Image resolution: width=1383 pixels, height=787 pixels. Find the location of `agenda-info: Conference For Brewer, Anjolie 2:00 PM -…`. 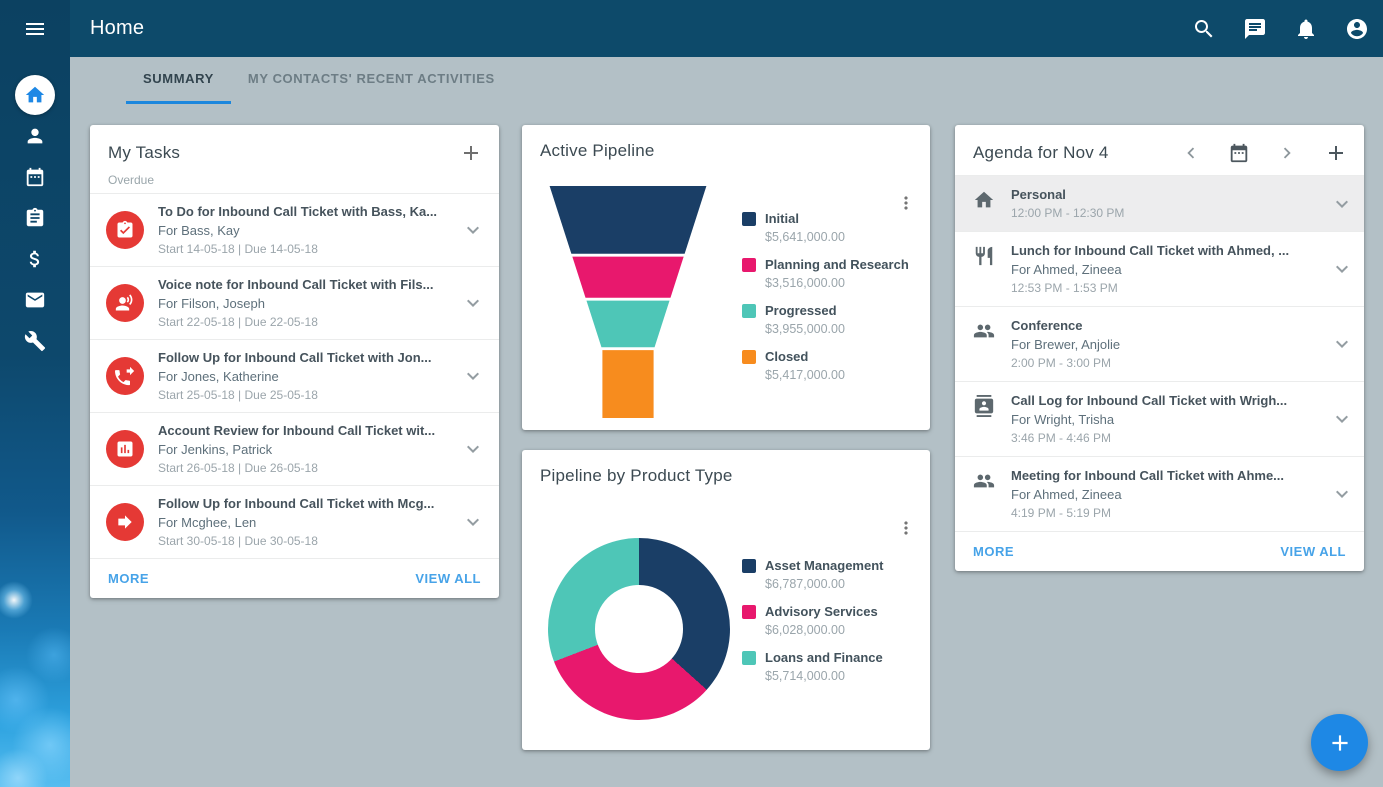

agenda-info: Conference For Brewer, Anjolie 2:00 PM -… is located at coordinates (1065, 344).